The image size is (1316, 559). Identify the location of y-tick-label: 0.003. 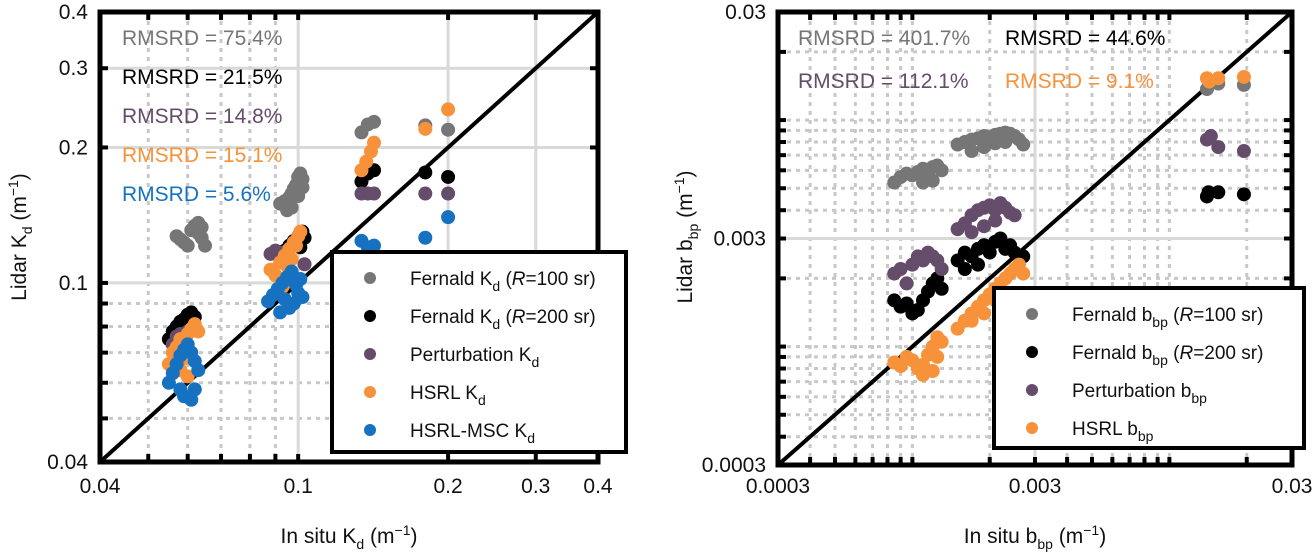
(739, 239).